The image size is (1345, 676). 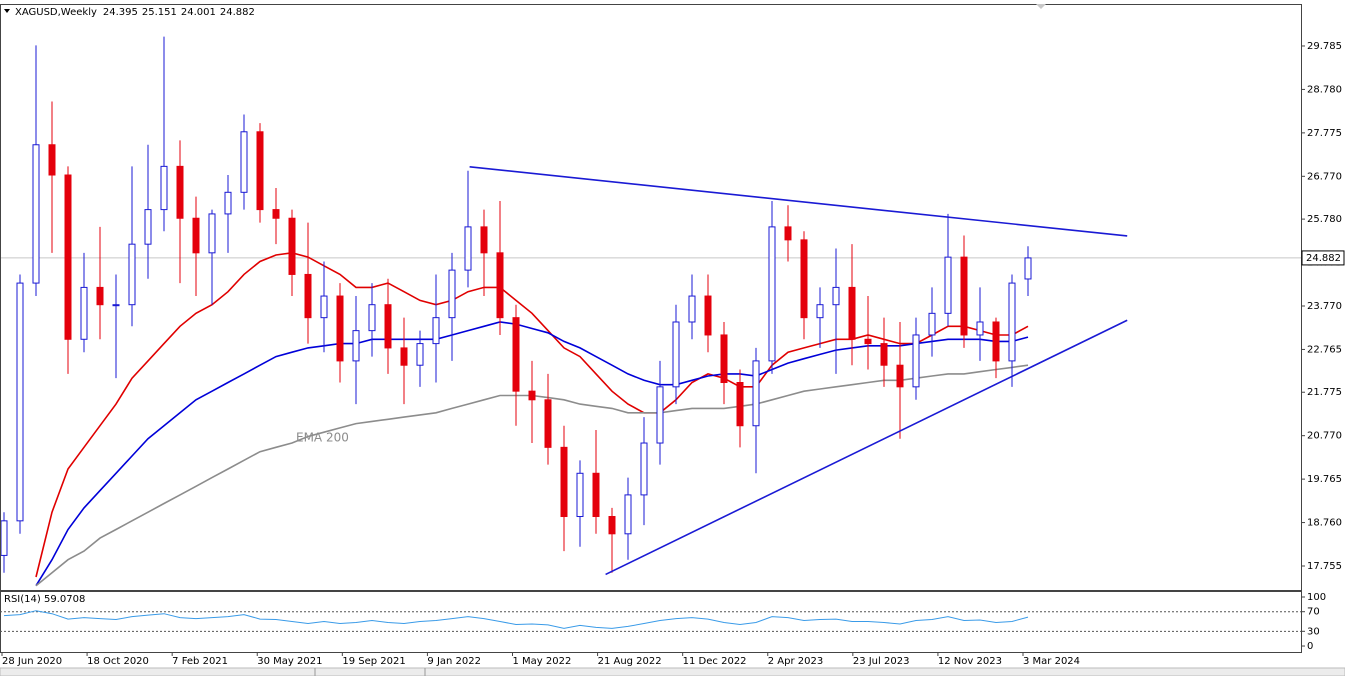 What do you see at coordinates (1324, 89) in the screenshot?
I see `y-tick-label: 28.780` at bounding box center [1324, 89].